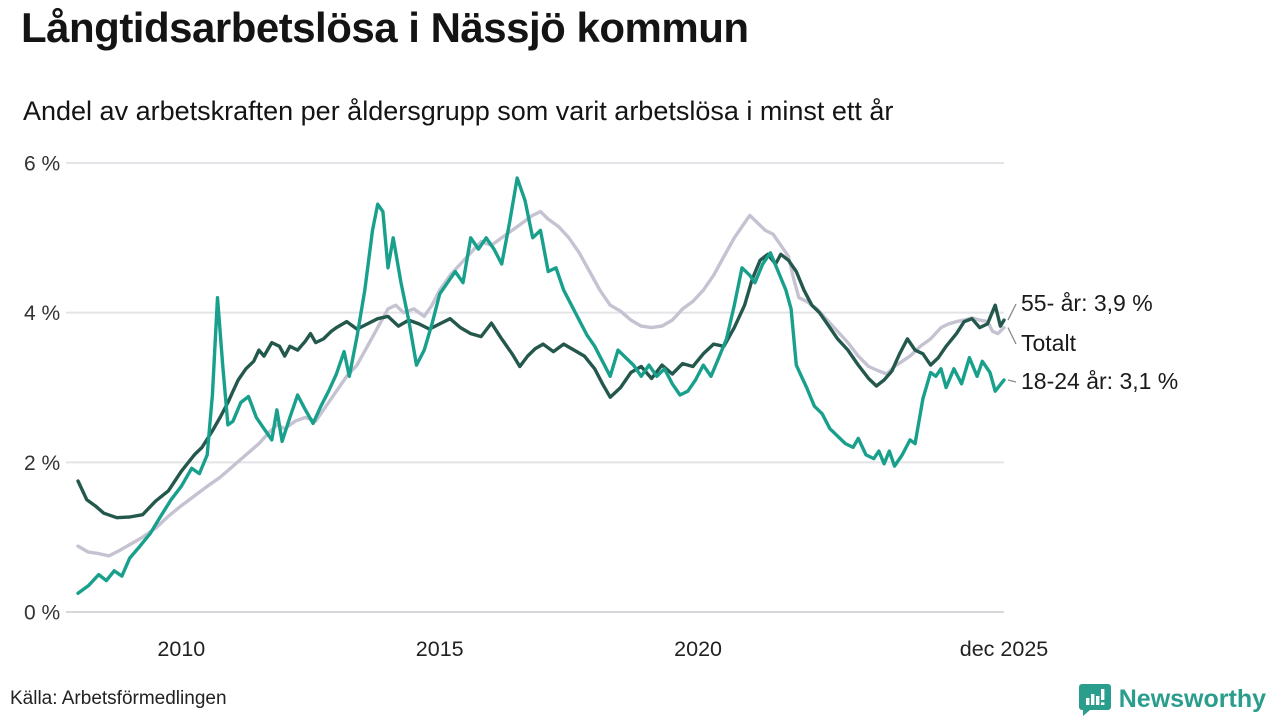 Image resolution: width=1280 pixels, height=720 pixels. I want to click on newsworthy-logo: Newsworthy, so click(1172, 699).